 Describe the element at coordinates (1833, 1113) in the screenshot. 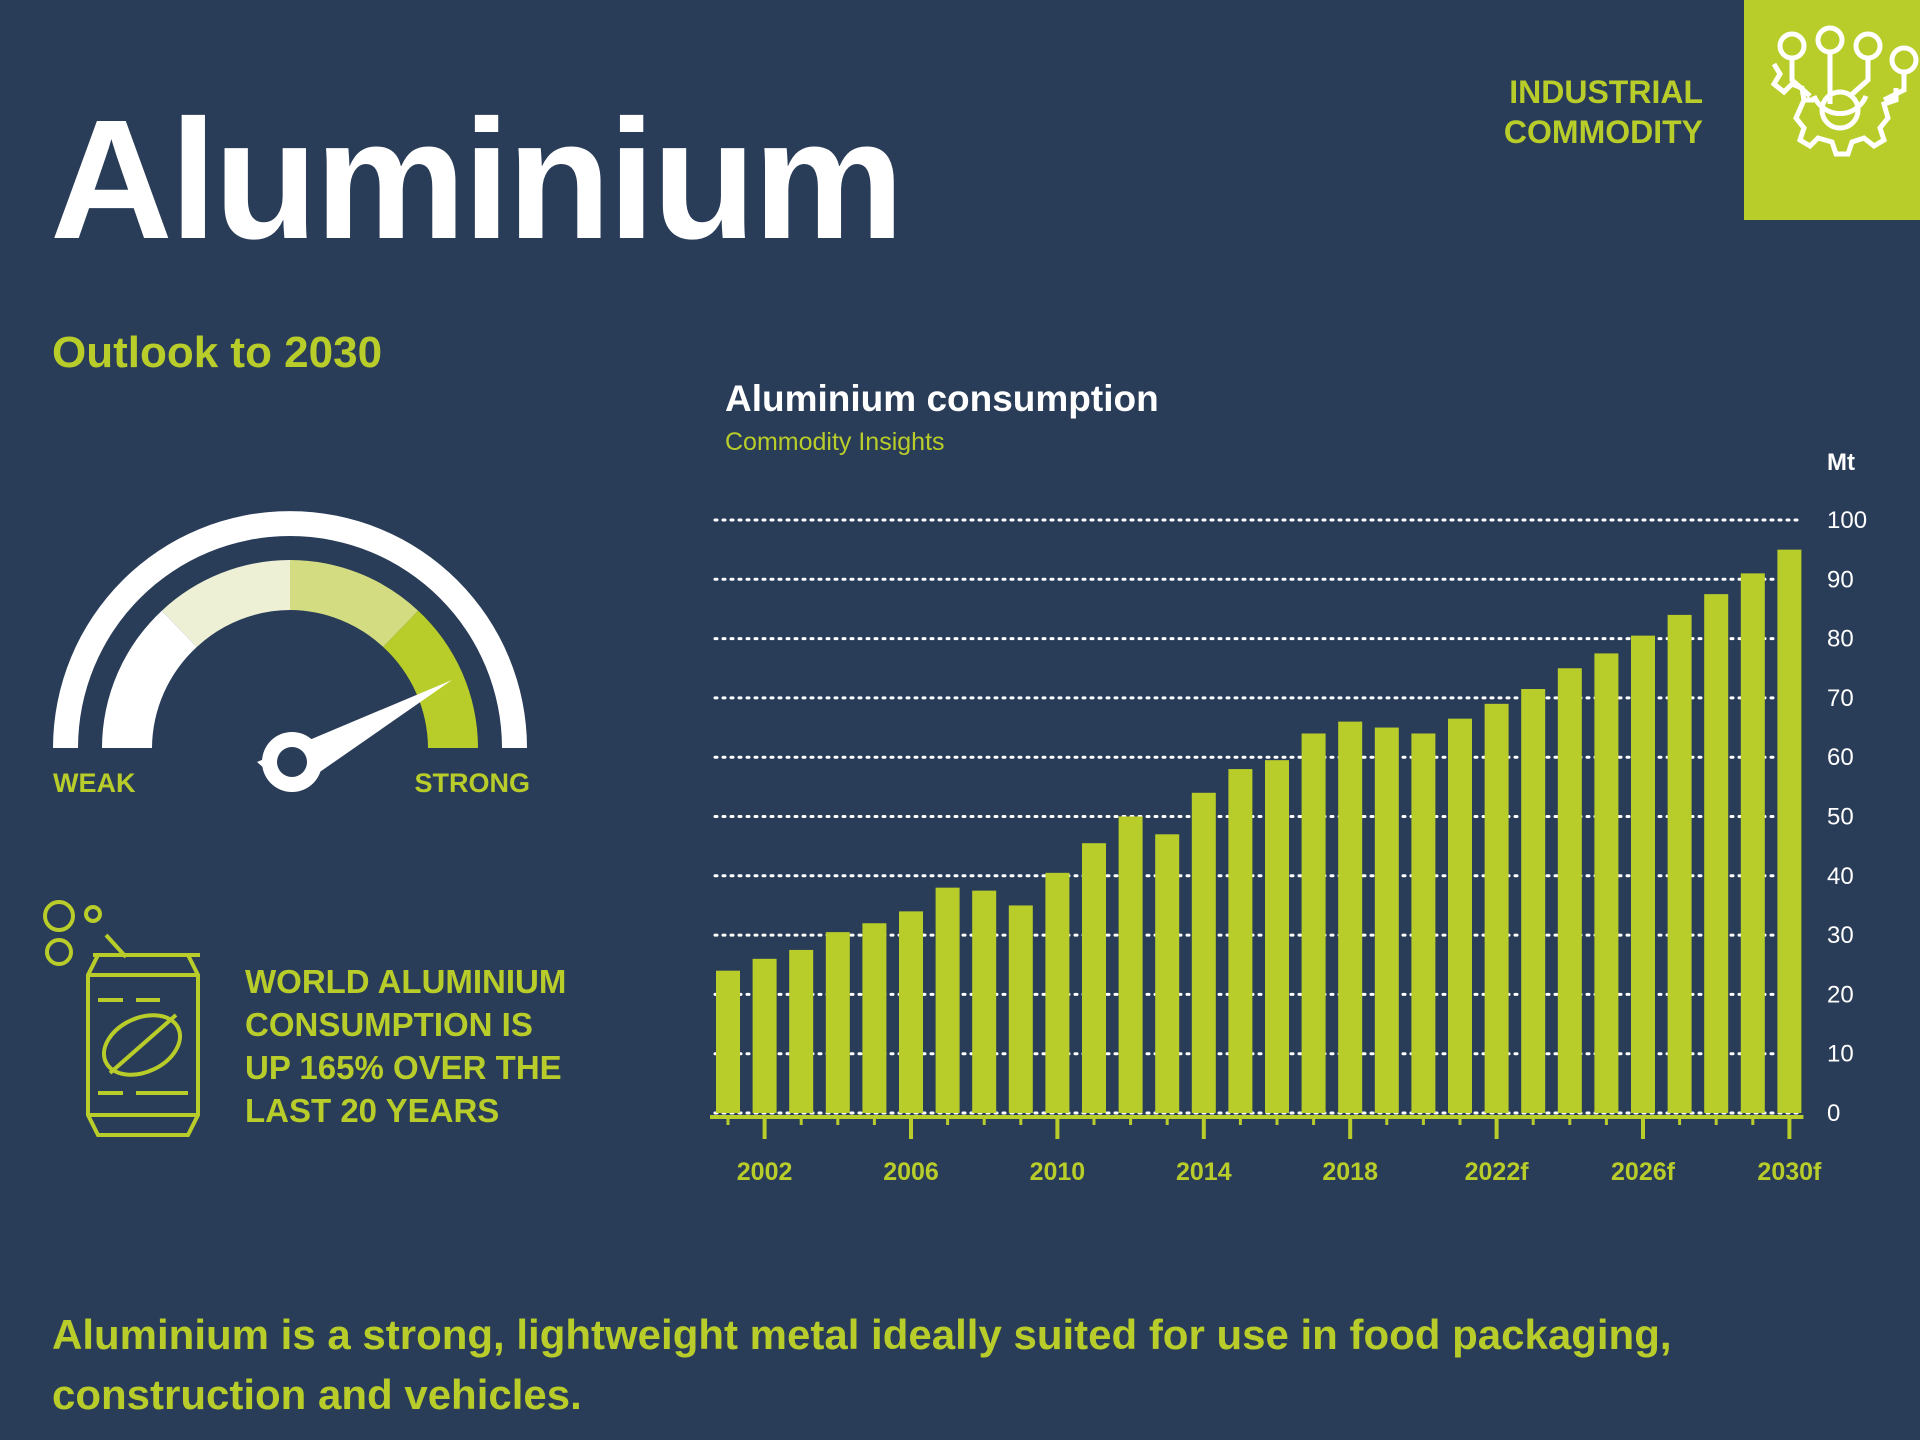

I see `y-tick-label: 0` at that location.